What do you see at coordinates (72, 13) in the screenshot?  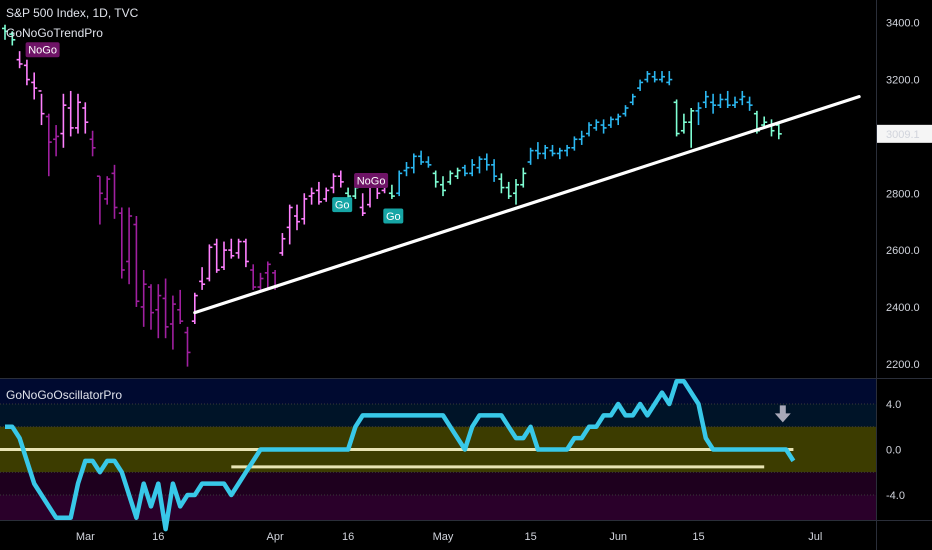 I see `chart-title: S&P 500 Index, 1D, TVC` at bounding box center [72, 13].